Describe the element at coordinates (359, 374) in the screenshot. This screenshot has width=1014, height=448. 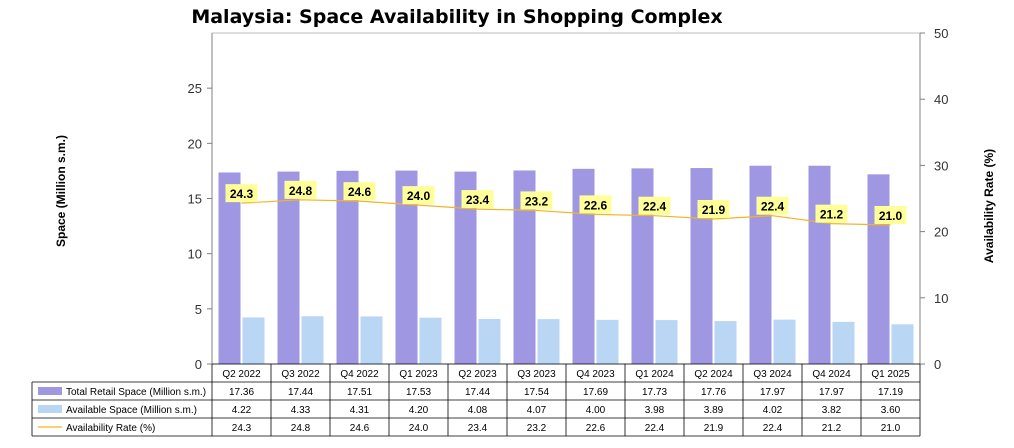
I see `category-label: Q4 2022` at that location.